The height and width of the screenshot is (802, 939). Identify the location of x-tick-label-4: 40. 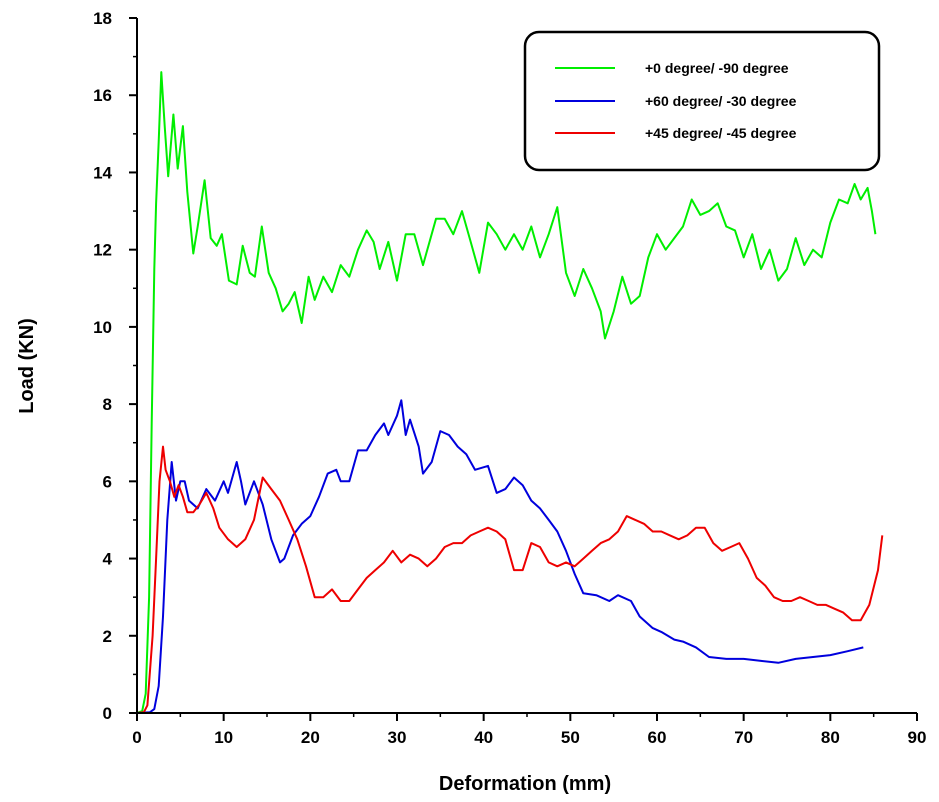
(483, 737).